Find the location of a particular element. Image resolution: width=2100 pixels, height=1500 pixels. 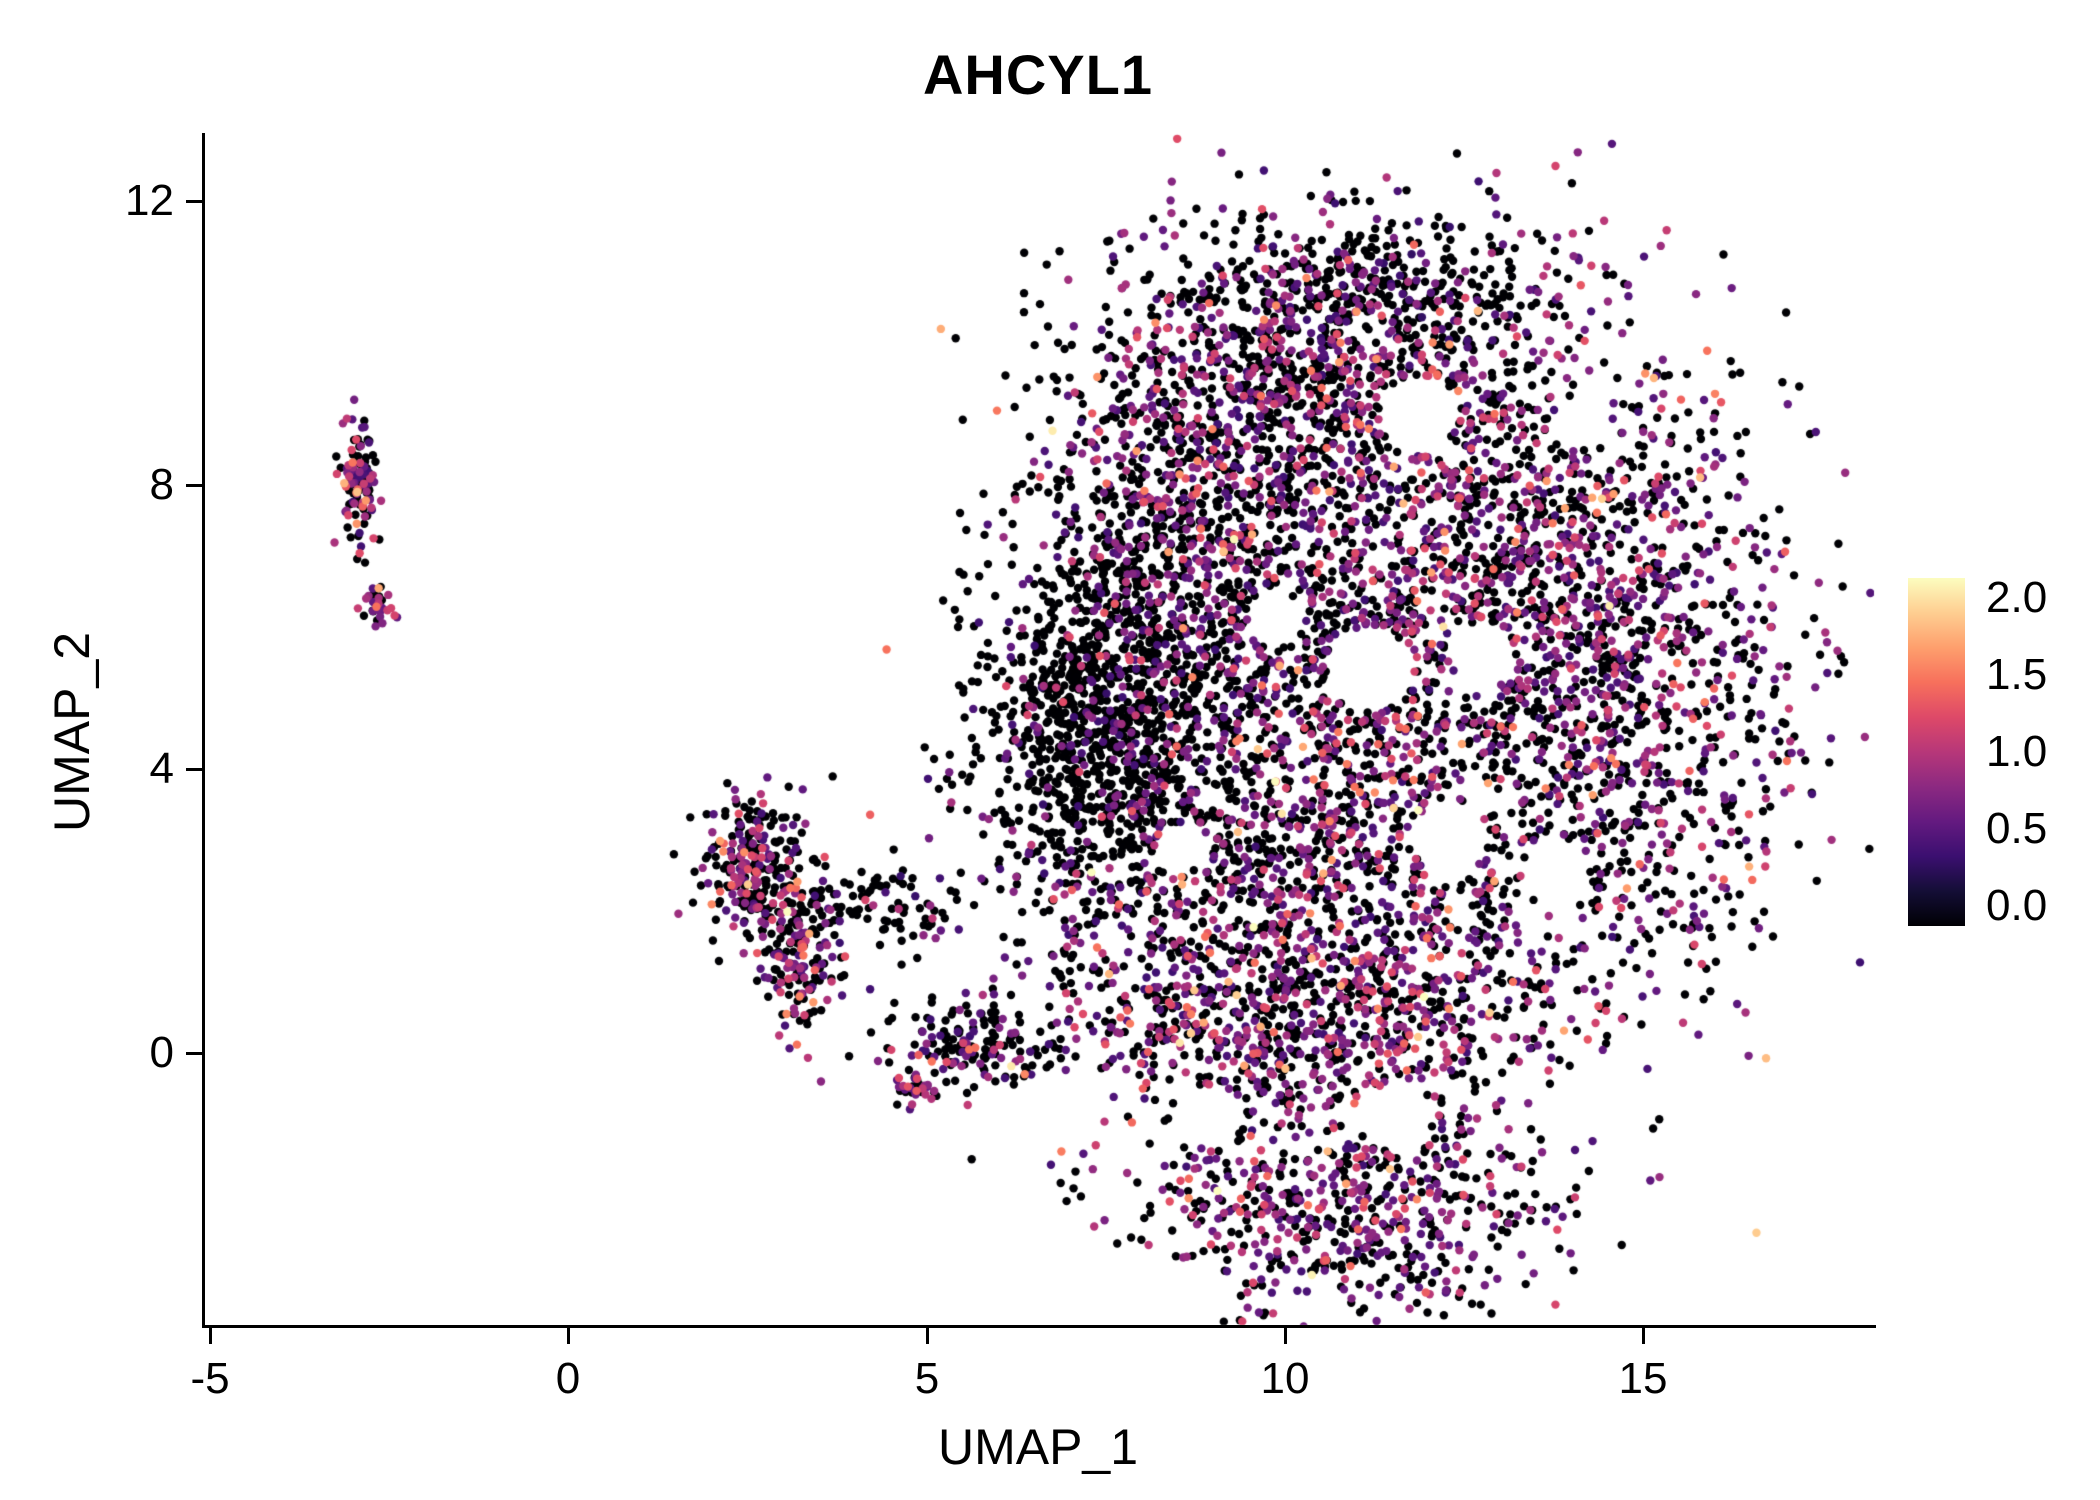

x-axis-title: UMAP_1 is located at coordinates (1038, 1447).